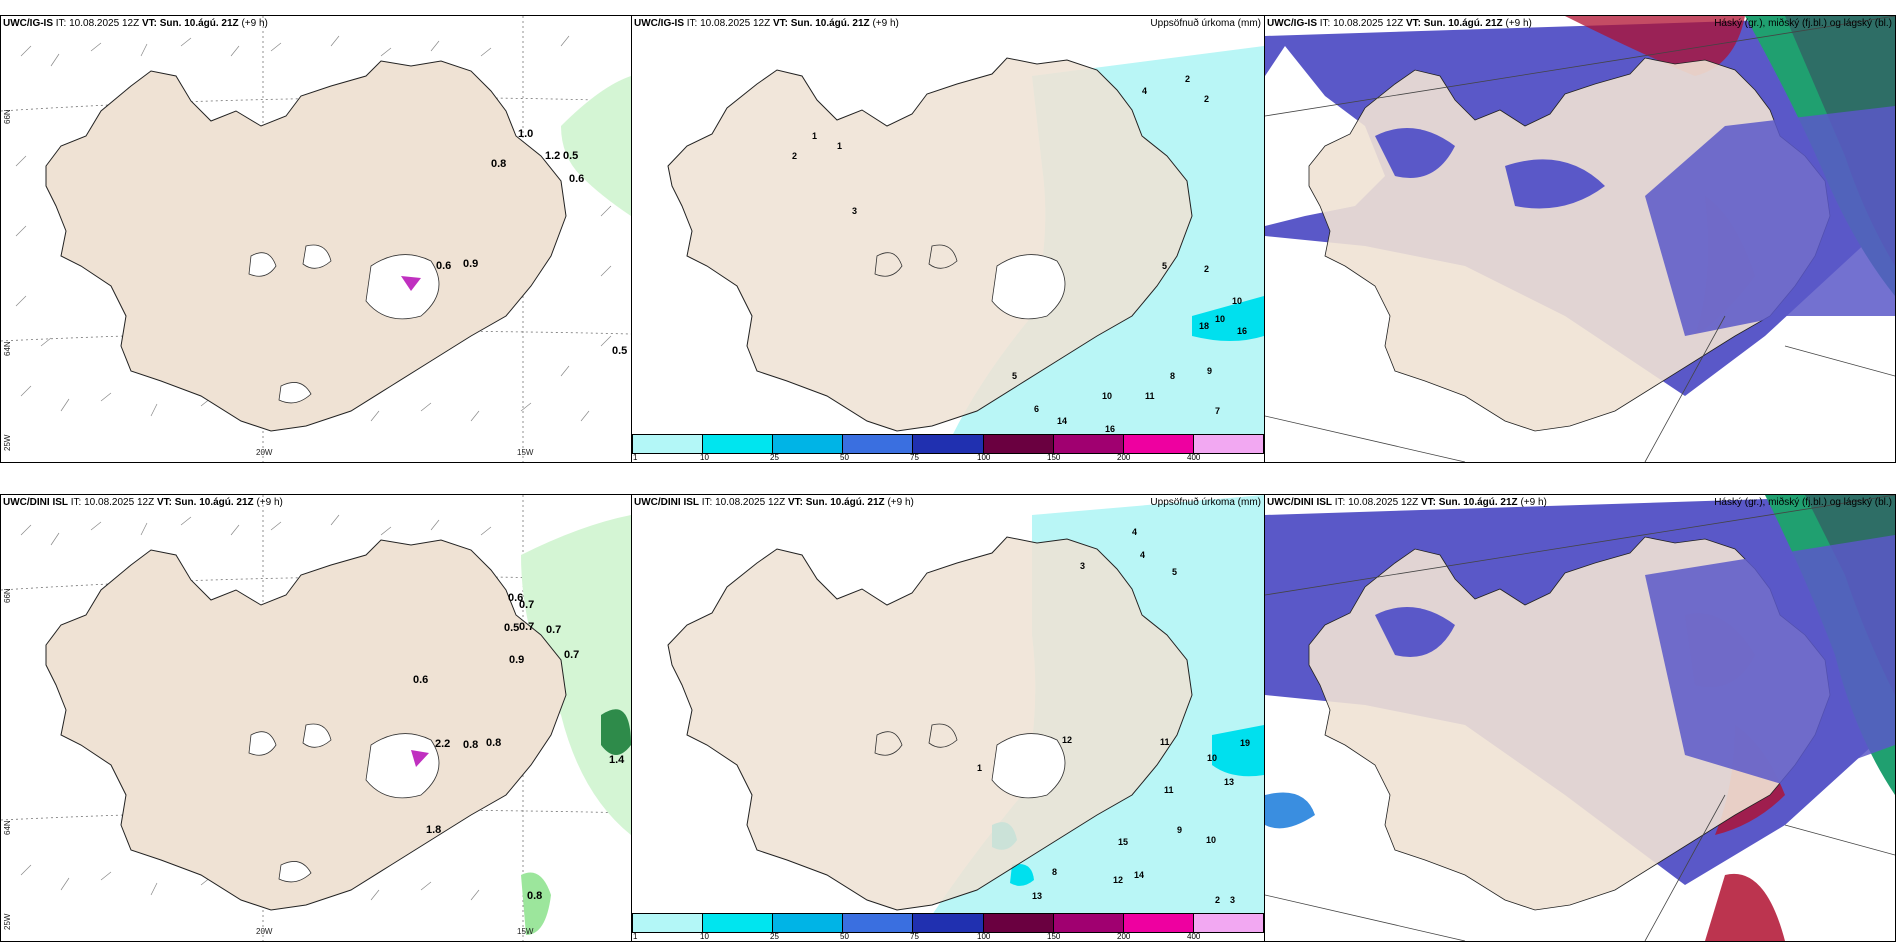 This screenshot has width=1900, height=950. I want to click on value-label: 18, so click(1204, 326).